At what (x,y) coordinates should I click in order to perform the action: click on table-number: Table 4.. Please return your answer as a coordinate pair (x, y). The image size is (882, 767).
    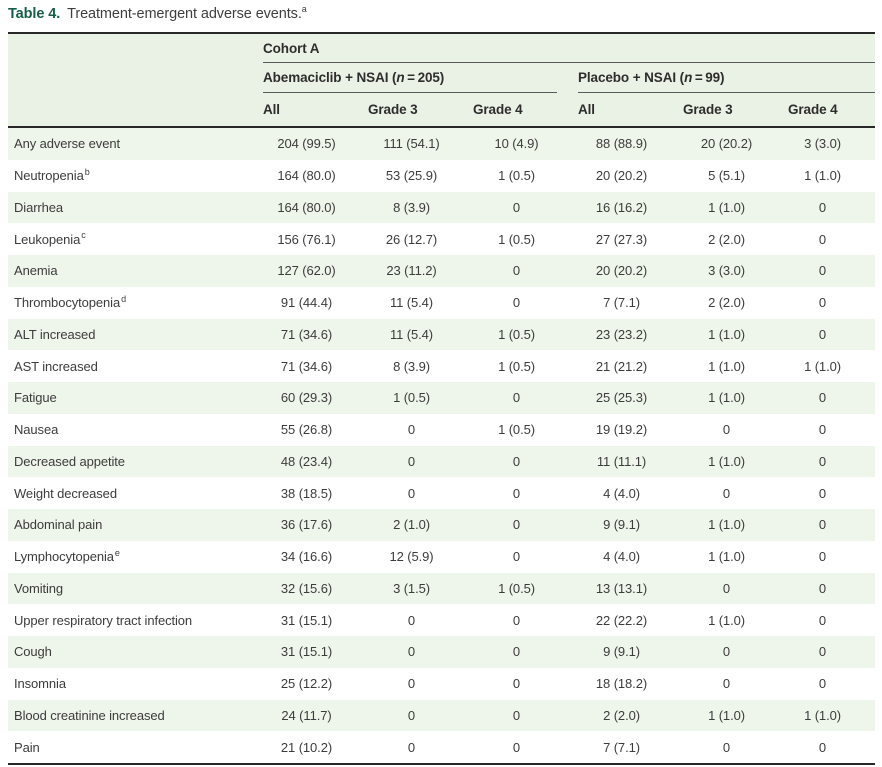
    Looking at the image, I should click on (34, 14).